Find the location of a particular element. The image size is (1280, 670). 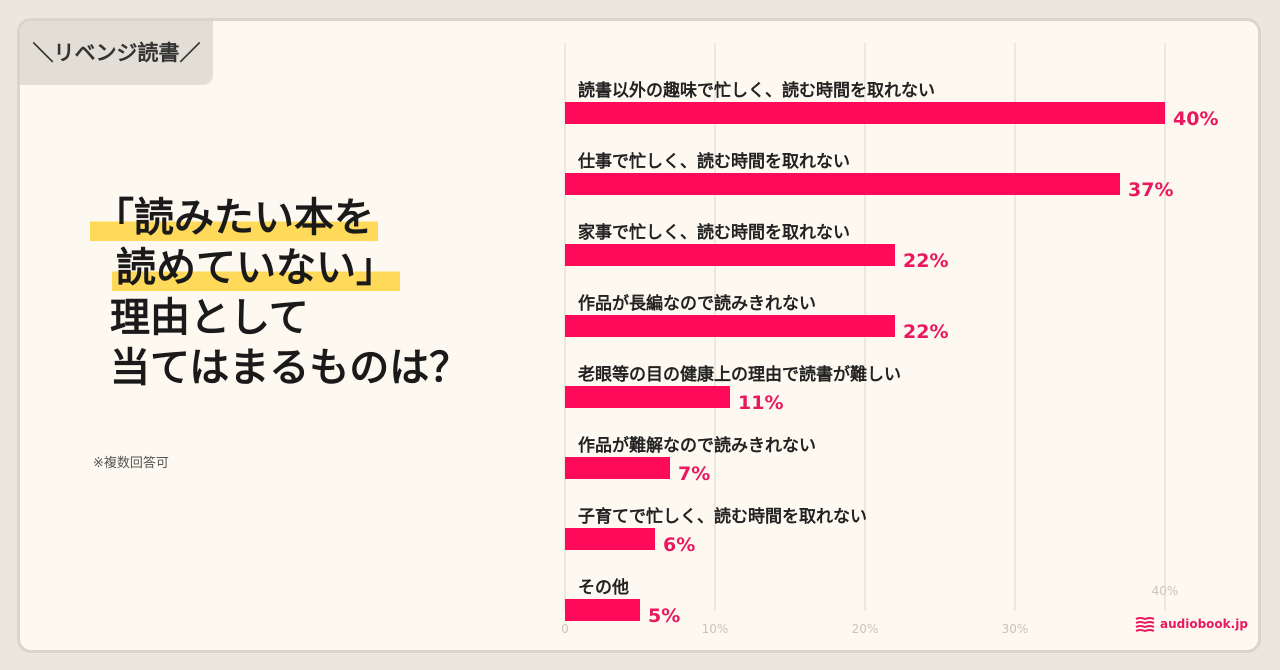

category-label: その他 is located at coordinates (603, 587).